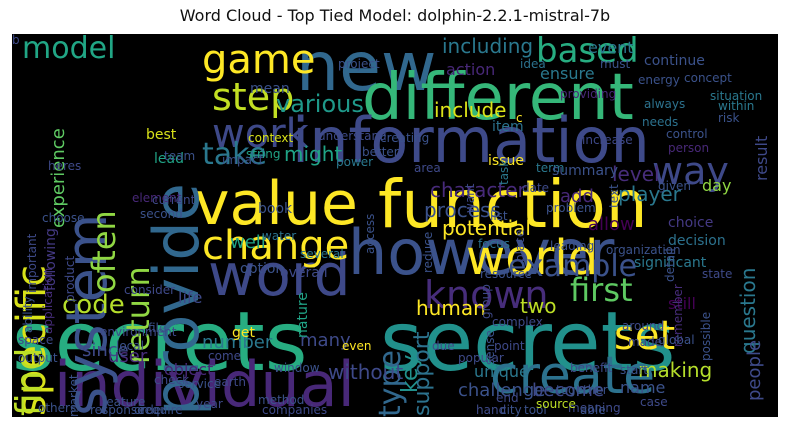  Describe the element at coordinates (471, 69) in the screenshot. I see `cloud-word-action: action` at that location.